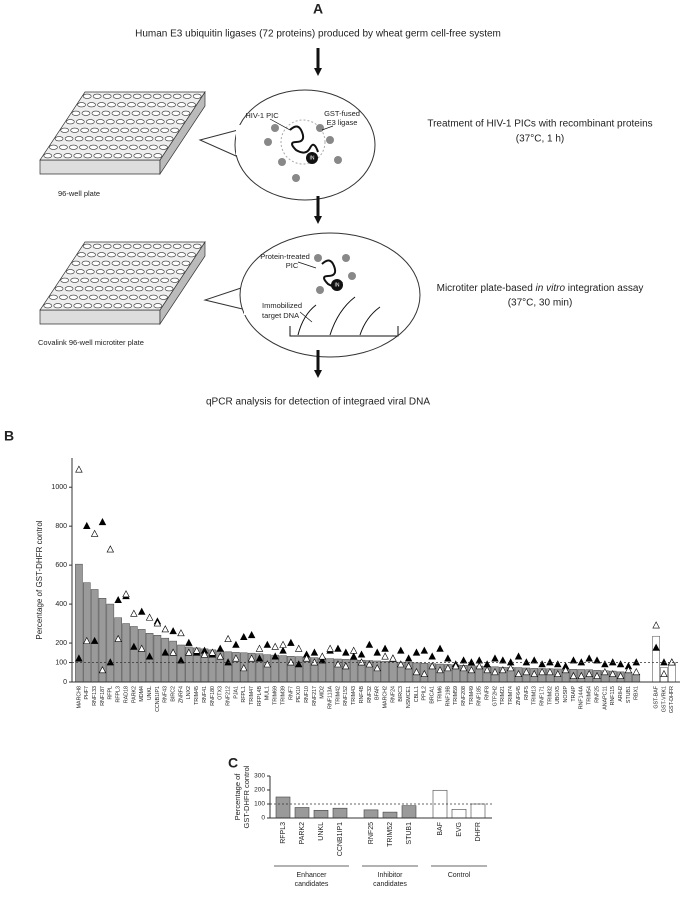 This screenshot has height=905, width=683. What do you see at coordinates (519, 695) in the screenshot?
I see `x-tick-label: ZNF645` at bounding box center [519, 695].